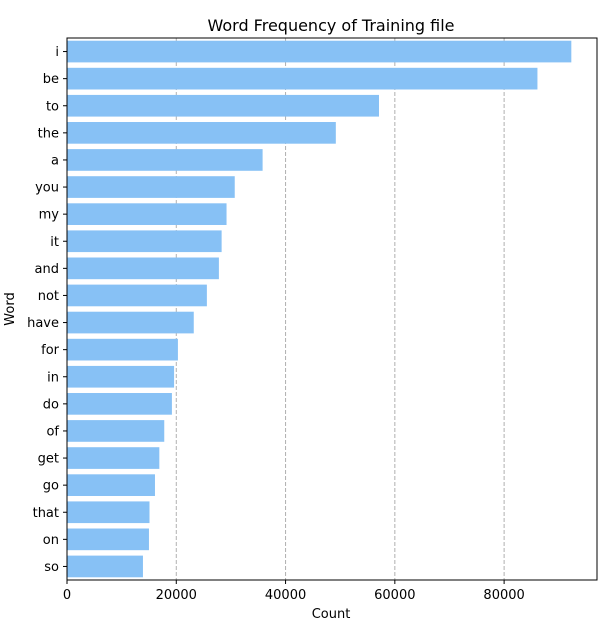 Image resolution: width=615 pixels, height=630 pixels. I want to click on y-tick-label: so, so click(51, 567).